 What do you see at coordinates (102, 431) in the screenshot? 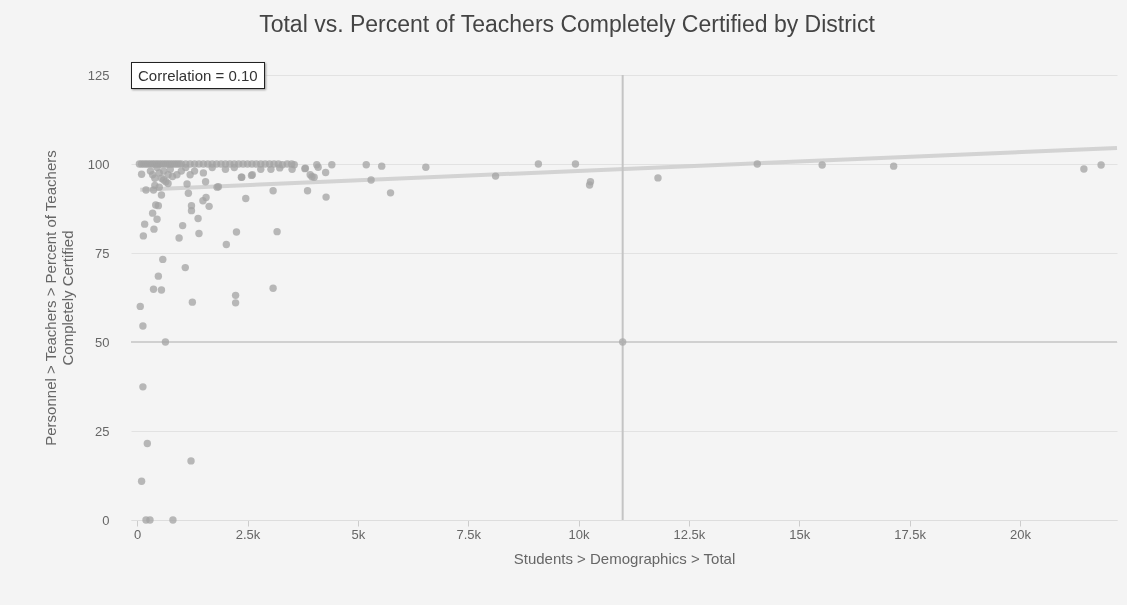
I see `y-tick-label: 25` at bounding box center [102, 431].